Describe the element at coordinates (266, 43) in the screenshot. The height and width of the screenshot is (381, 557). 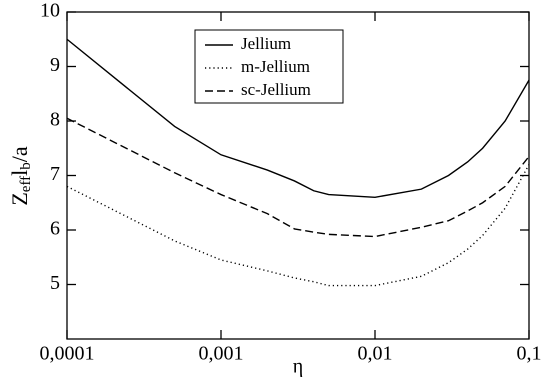
I see `legend-label: Jellium` at that location.